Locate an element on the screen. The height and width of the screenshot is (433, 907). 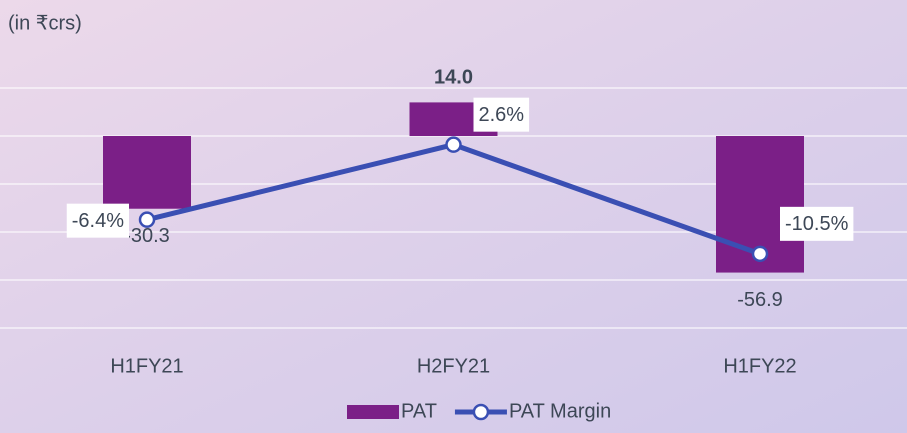
x-tick-label: H1FY22 is located at coordinates (759, 366).